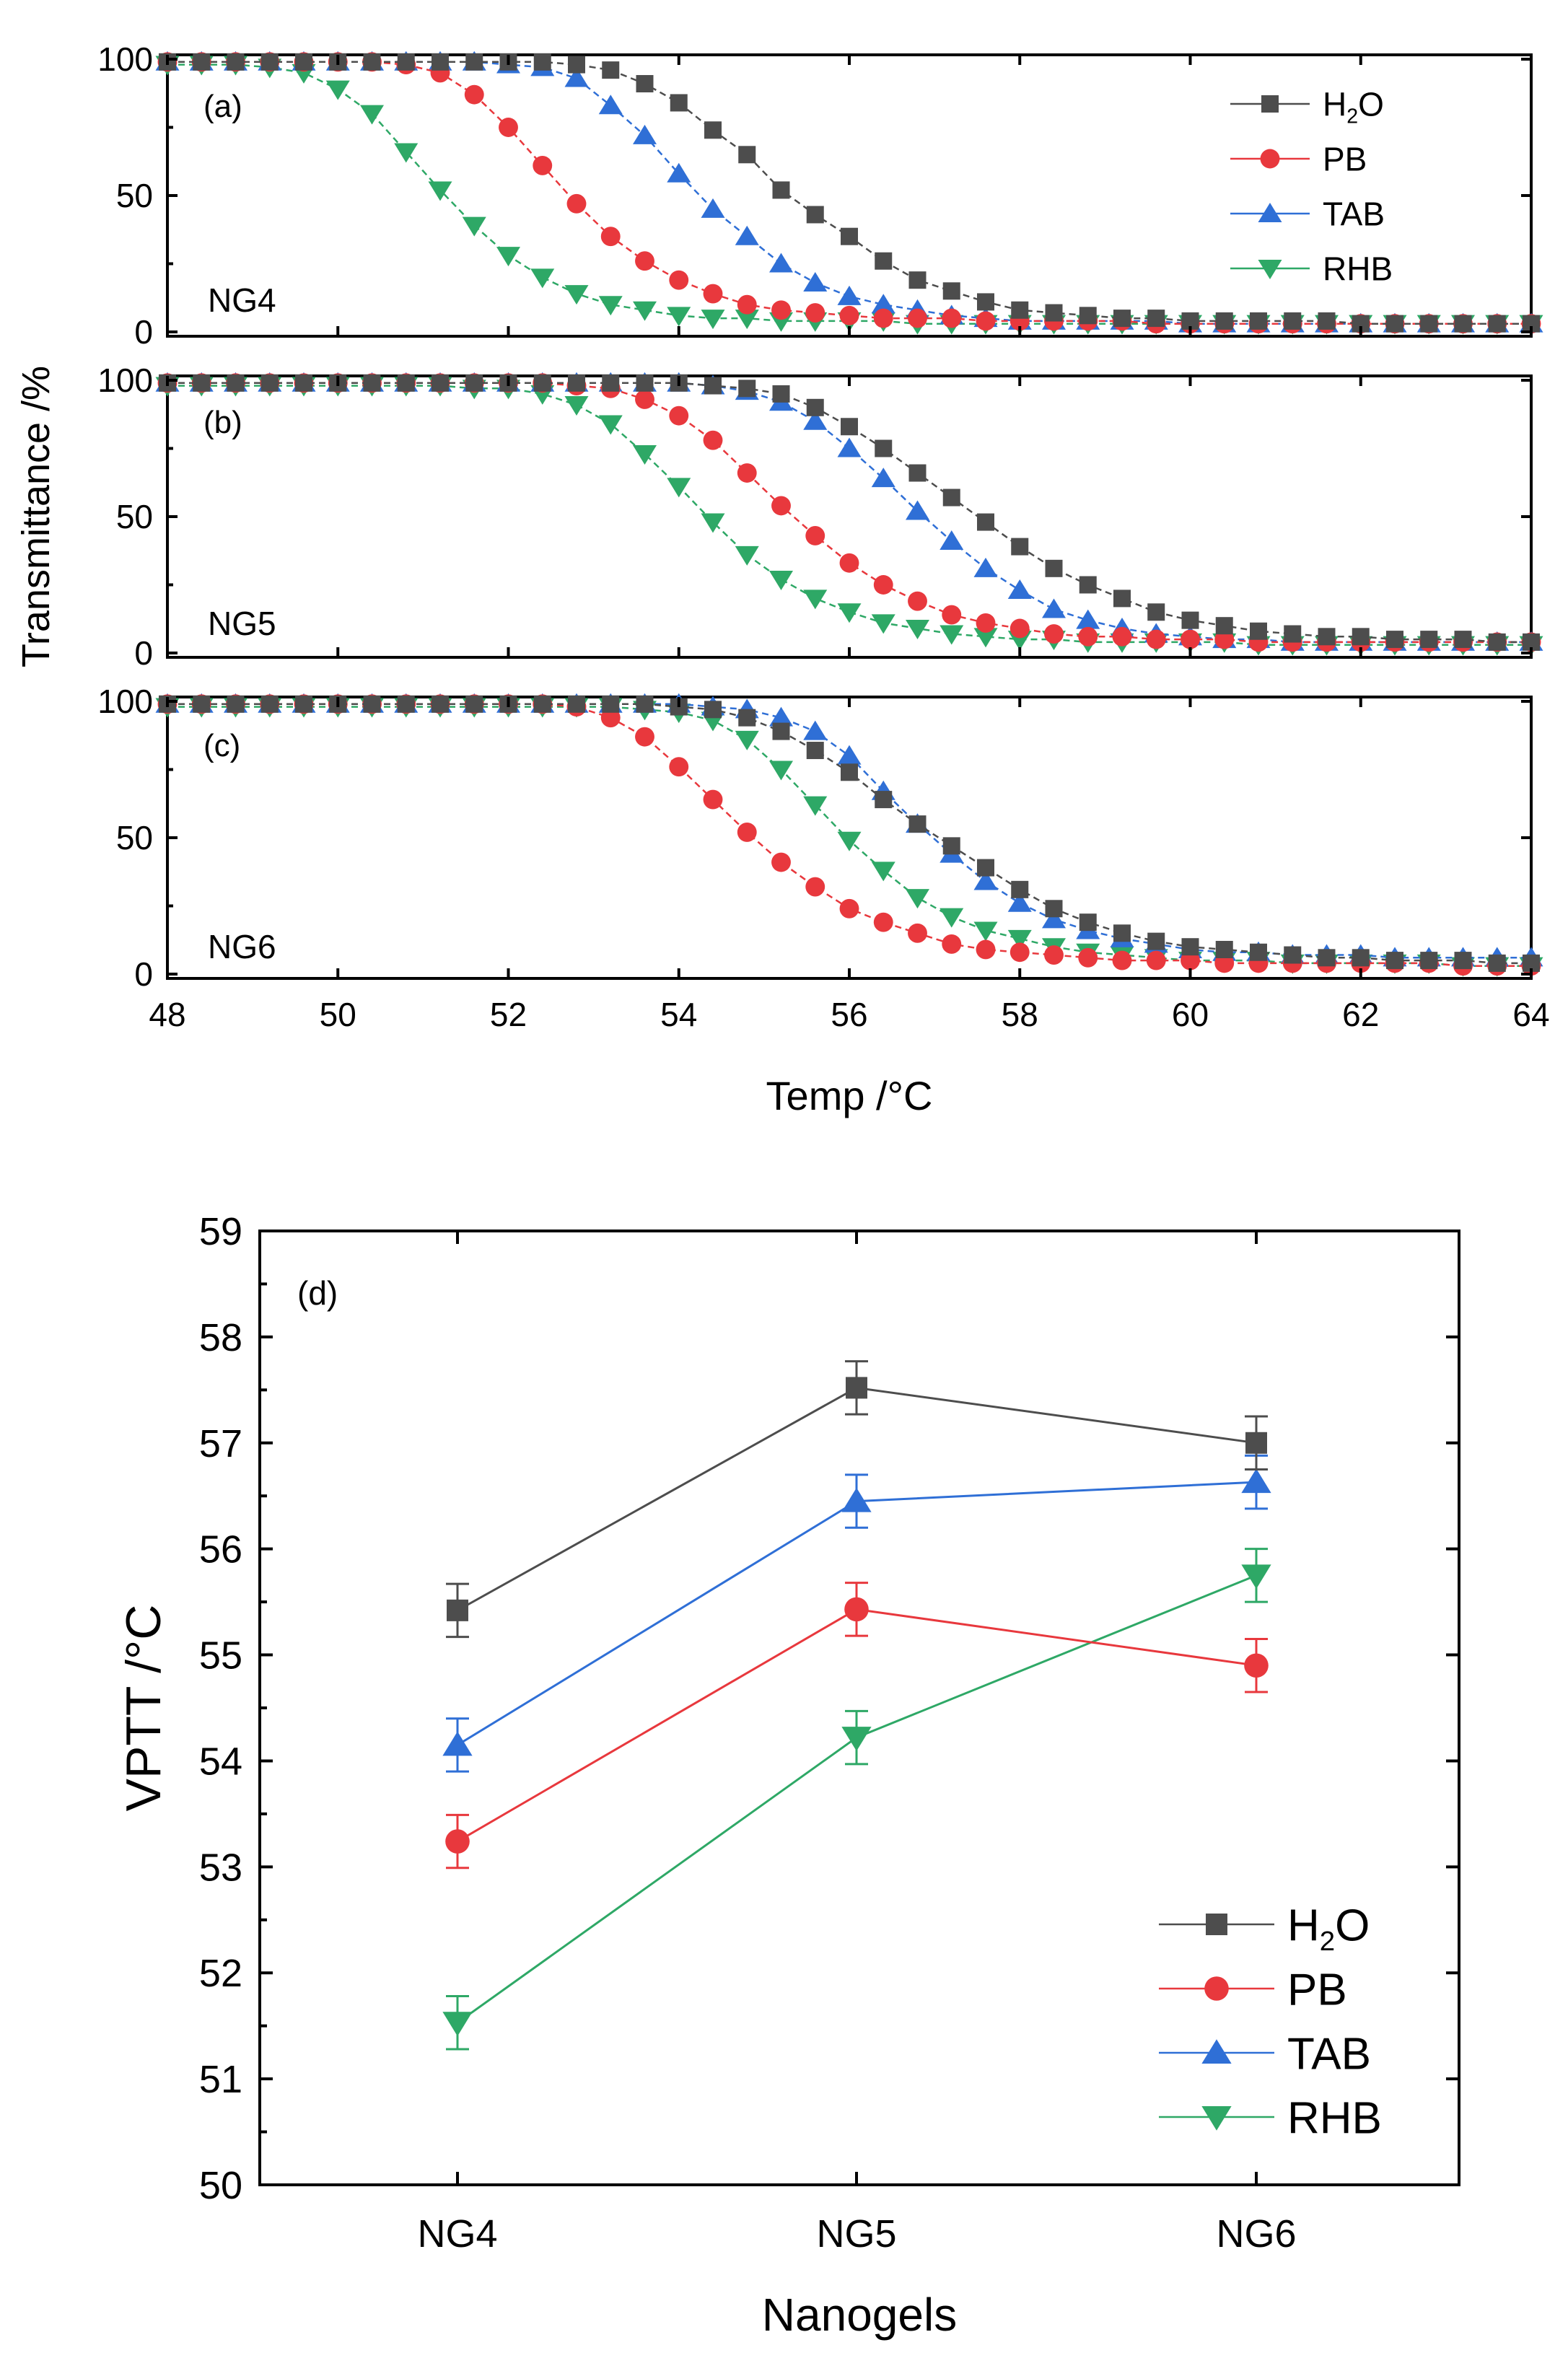 Image resolution: width=1568 pixels, height=2358 pixels. Describe the element at coordinates (220, 1974) in the screenshot. I see `panel-d-y-tick-label: 52` at that location.